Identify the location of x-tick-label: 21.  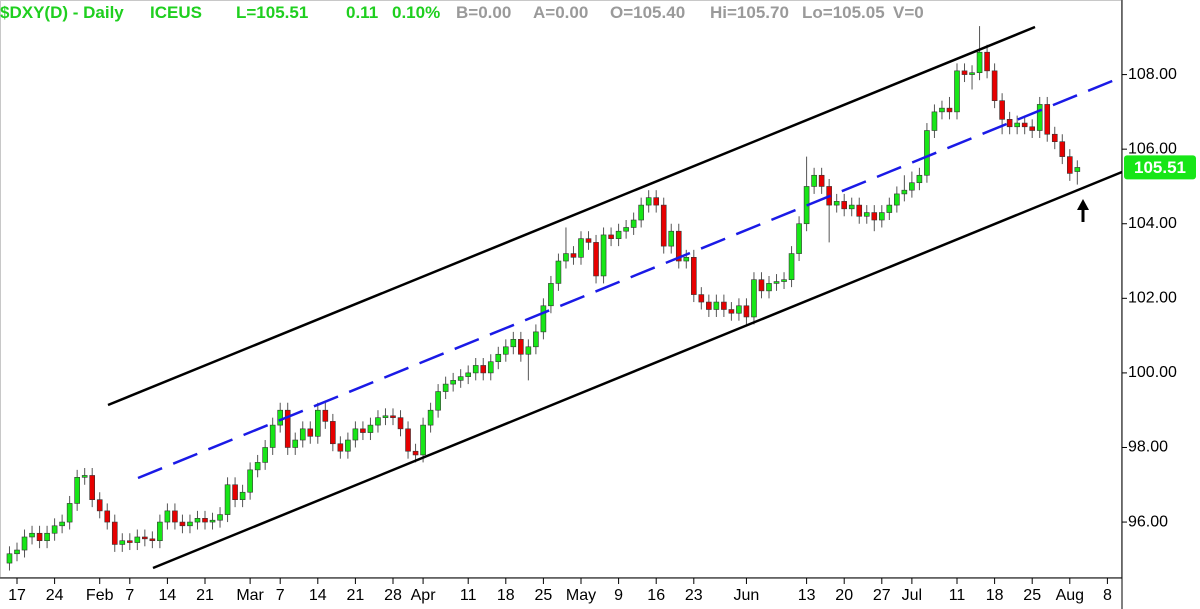
(356, 595).